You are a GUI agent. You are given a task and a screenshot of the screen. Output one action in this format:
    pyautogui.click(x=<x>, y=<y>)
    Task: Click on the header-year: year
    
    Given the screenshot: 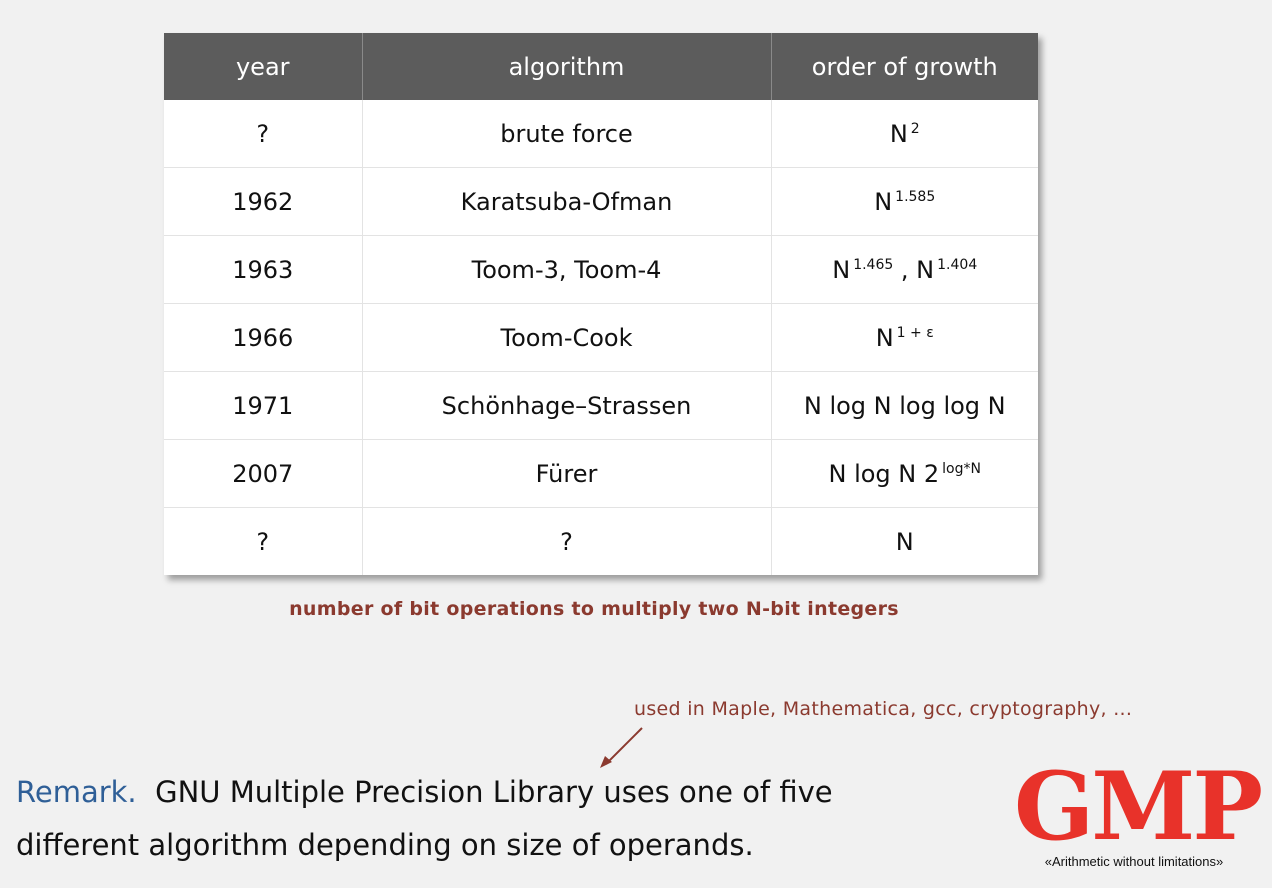 What is the action you would take?
    pyautogui.click(x=263, y=66)
    